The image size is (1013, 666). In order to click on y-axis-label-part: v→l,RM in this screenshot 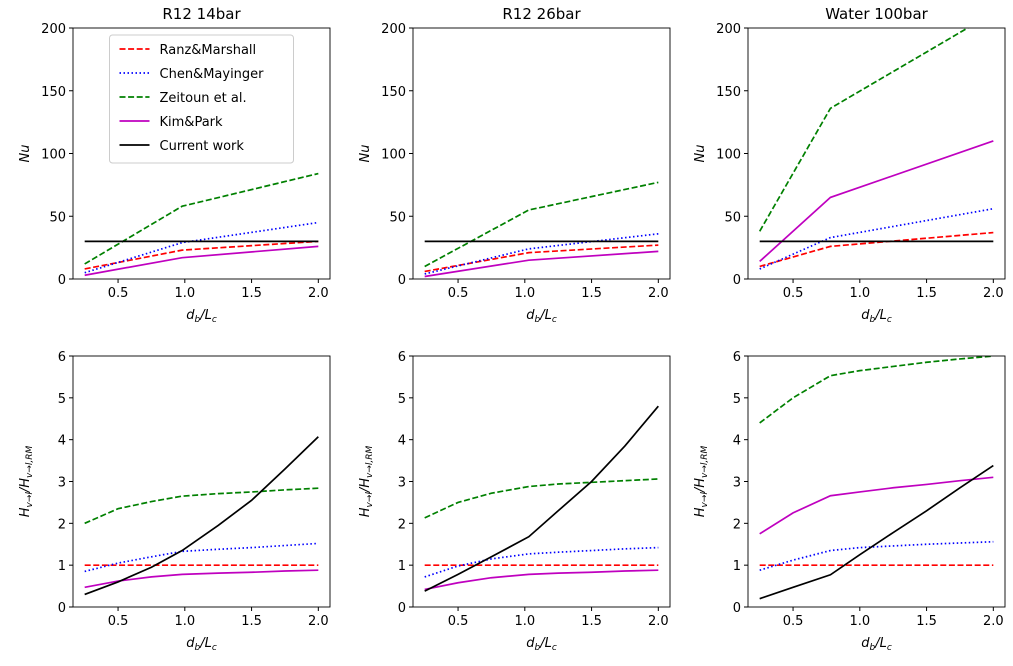, I will do `click(705, 461)`.